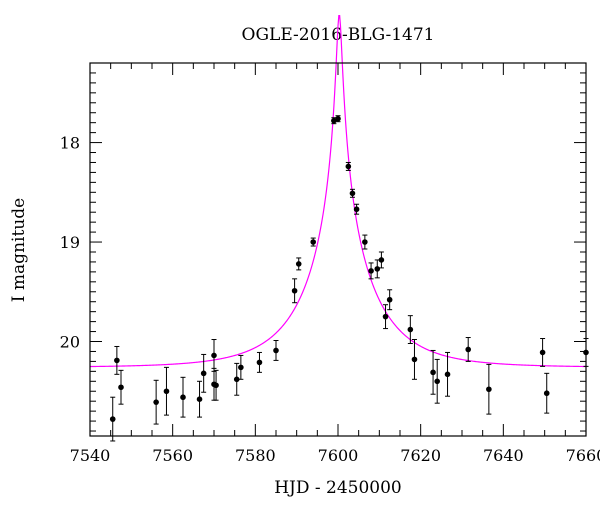  I want to click on x-tick-label: 7620, so click(420, 455).